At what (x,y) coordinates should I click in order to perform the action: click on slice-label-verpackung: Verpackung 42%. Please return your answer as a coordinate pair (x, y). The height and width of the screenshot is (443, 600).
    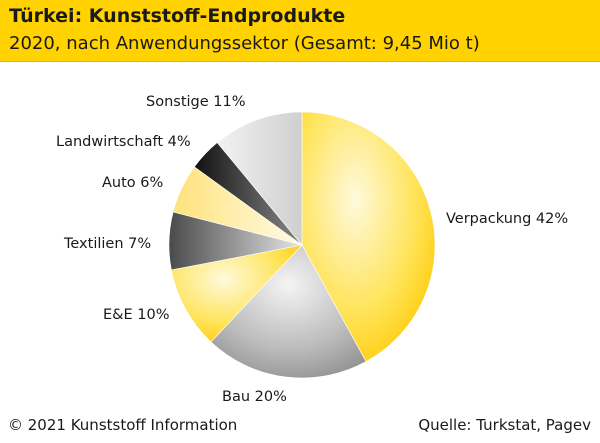
    Looking at the image, I should click on (507, 219).